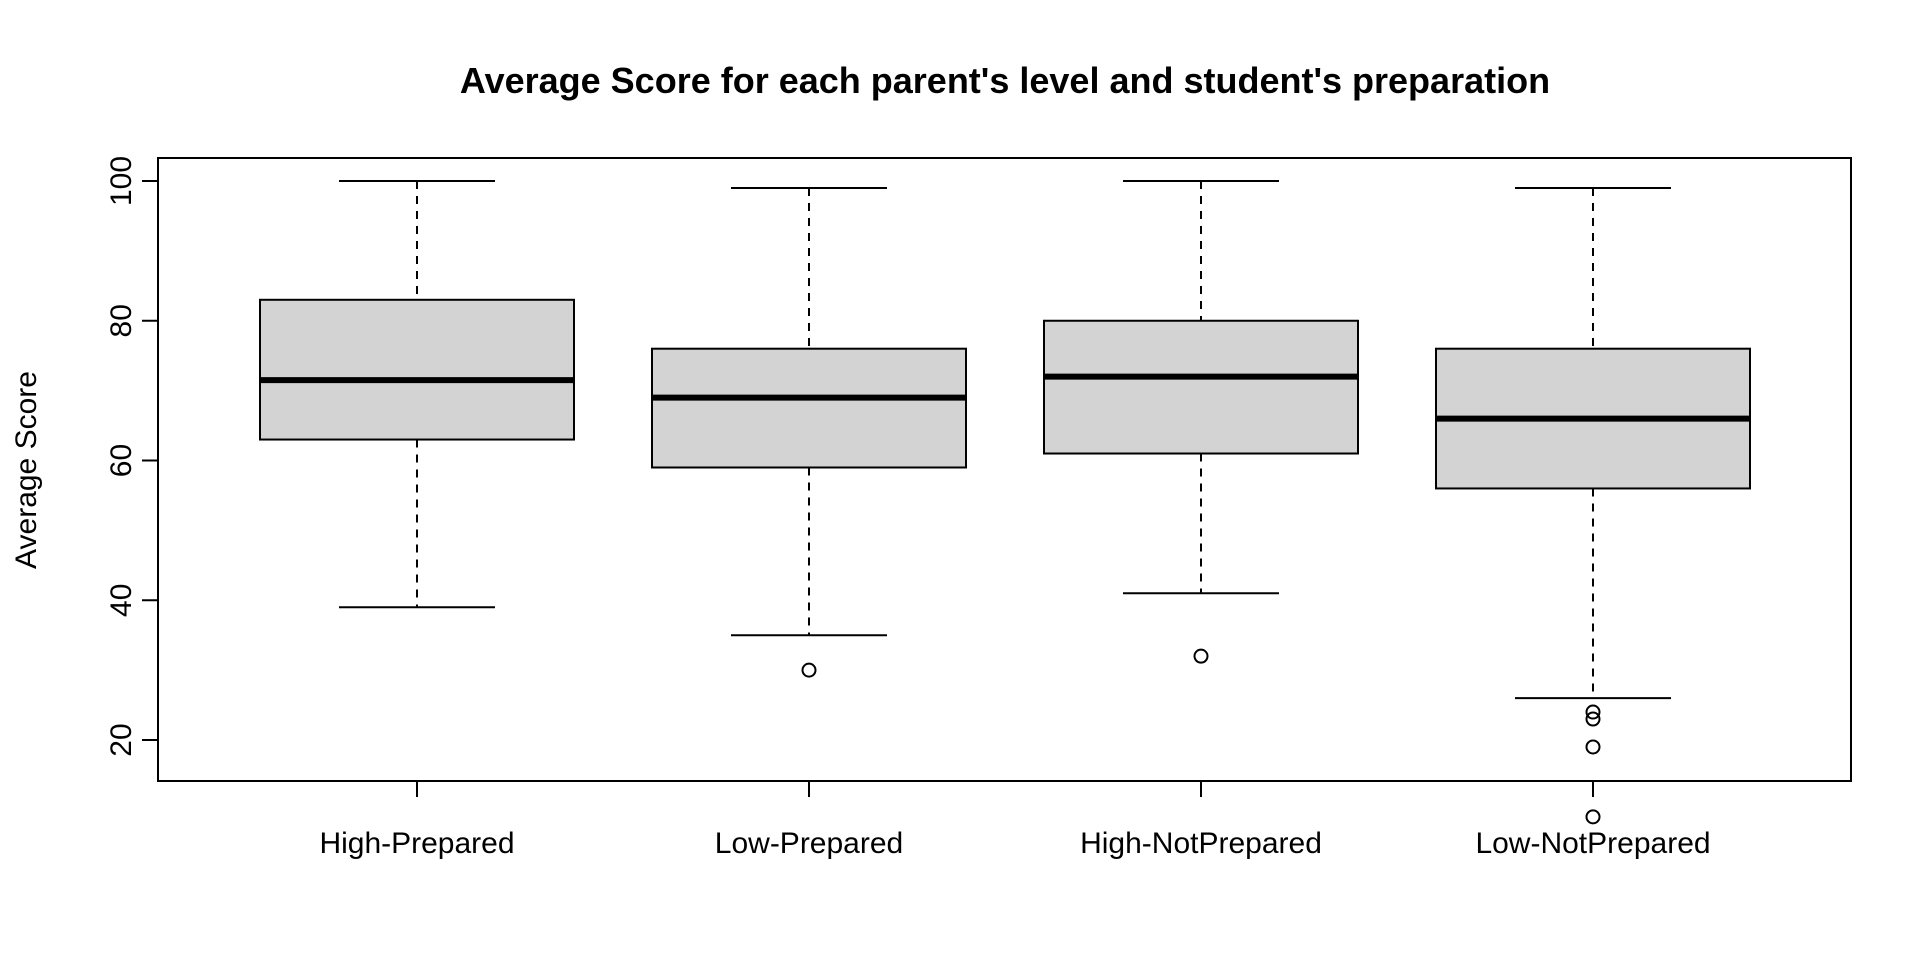 The image size is (1920, 979). I want to click on y-tick-label: 40, so click(121, 600).